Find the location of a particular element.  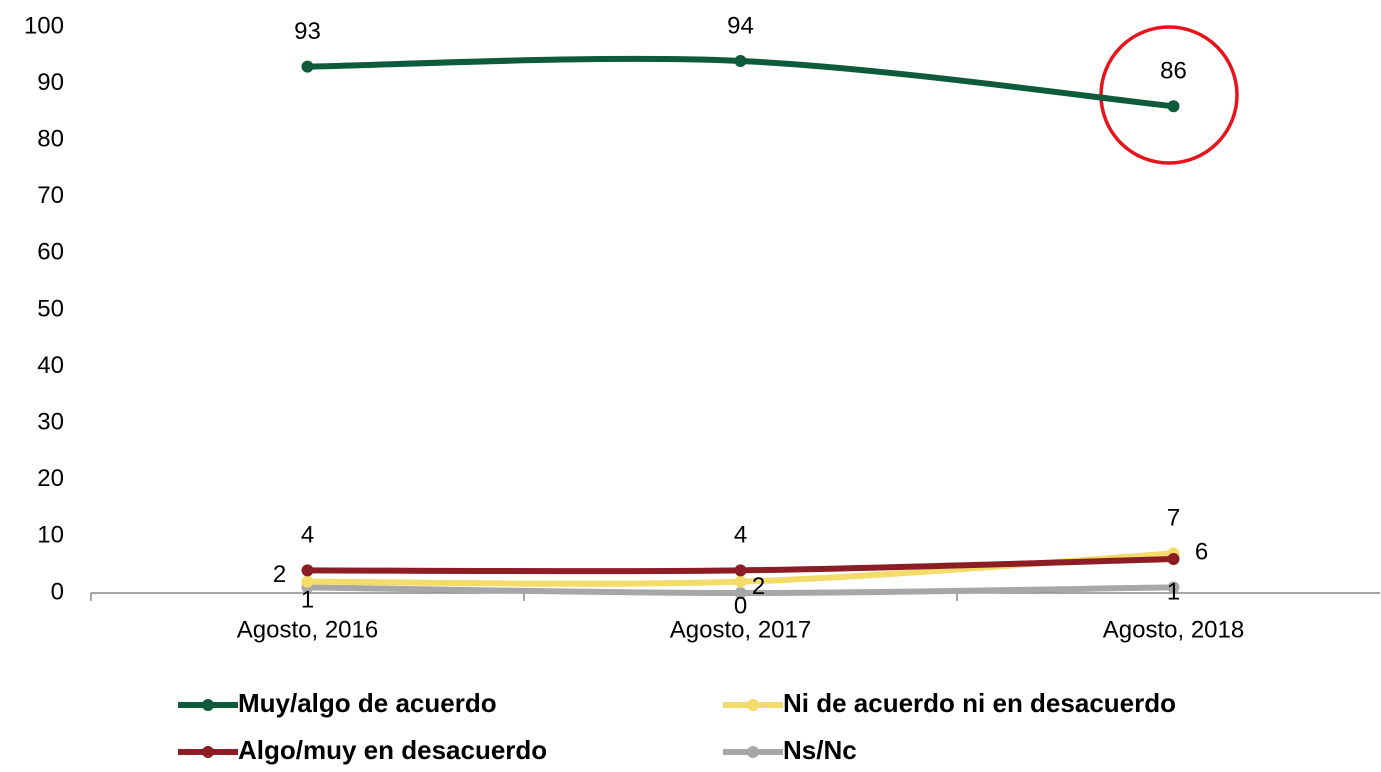

data-label: 94 is located at coordinates (740, 25).